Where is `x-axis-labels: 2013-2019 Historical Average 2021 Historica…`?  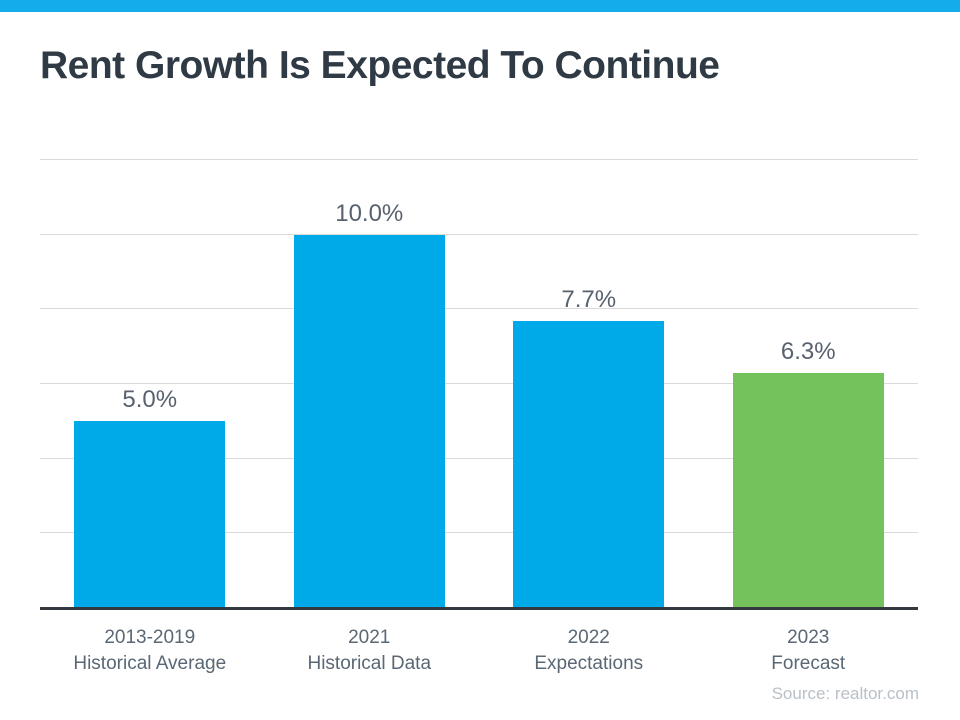 x-axis-labels: 2013-2019 Historical Average 2021 Historica… is located at coordinates (479, 651).